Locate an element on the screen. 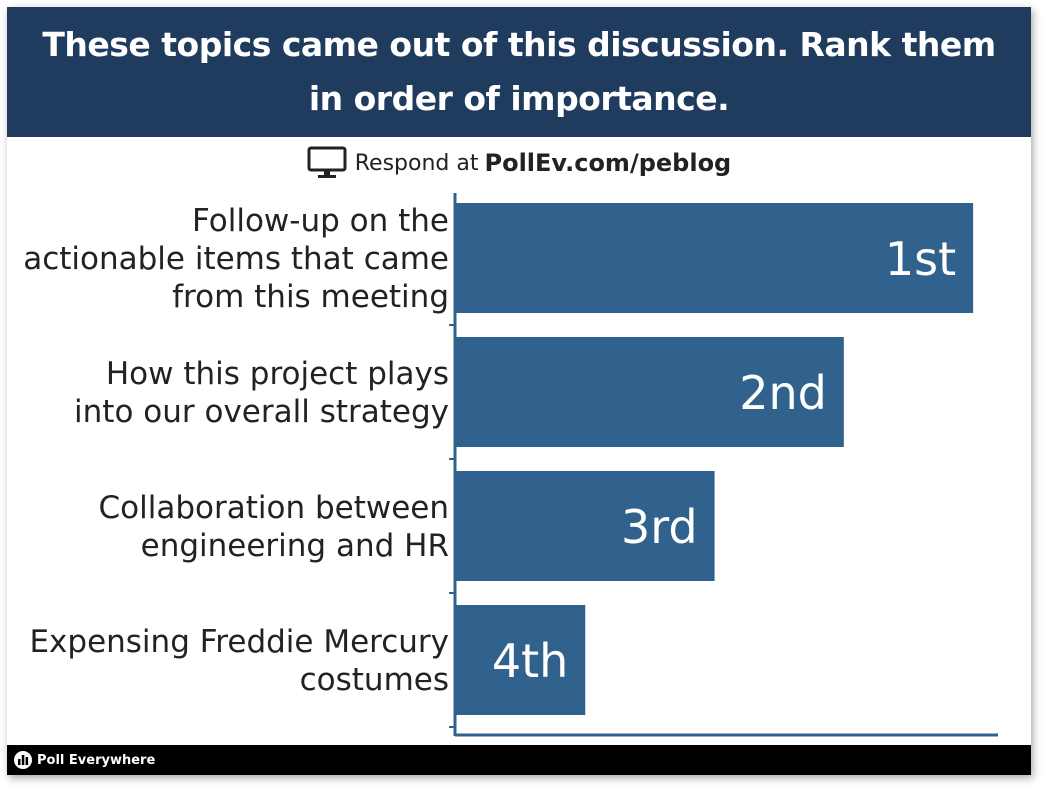  footer-brand: Poll Everywhere is located at coordinates (96, 760).